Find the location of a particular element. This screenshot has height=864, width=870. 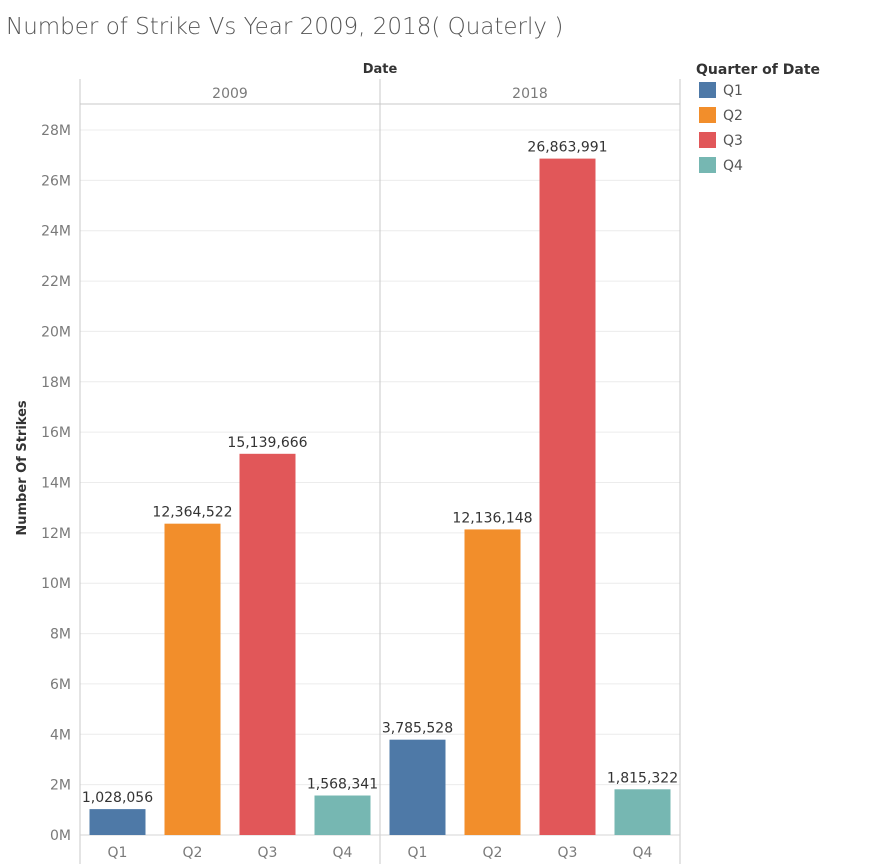

data-label: 12,136,148 is located at coordinates (492, 518).